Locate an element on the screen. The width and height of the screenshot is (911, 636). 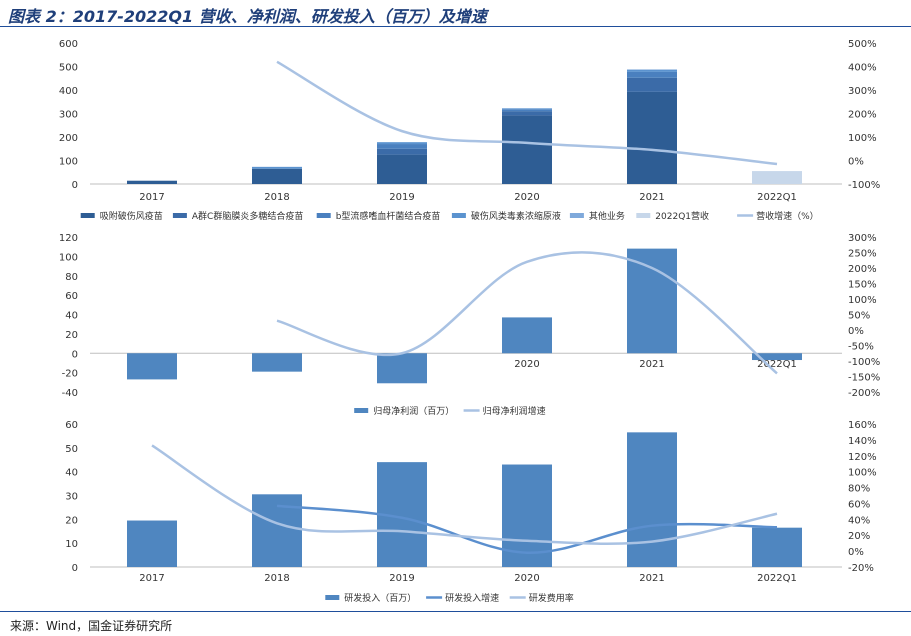
legend-label: 归母净利润（百万） is located at coordinates (413, 411).